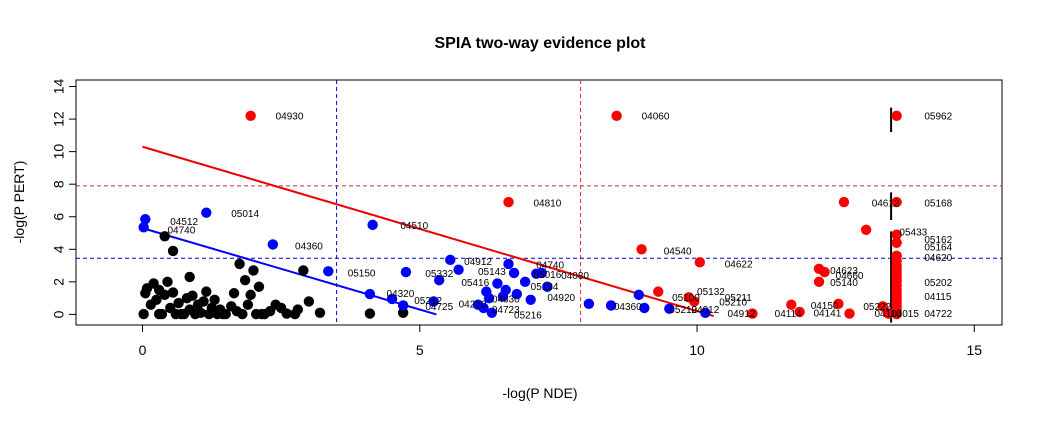 Image resolution: width=1041 pixels, height=422 pixels. I want to click on y-tick-label: 4, so click(59, 249).